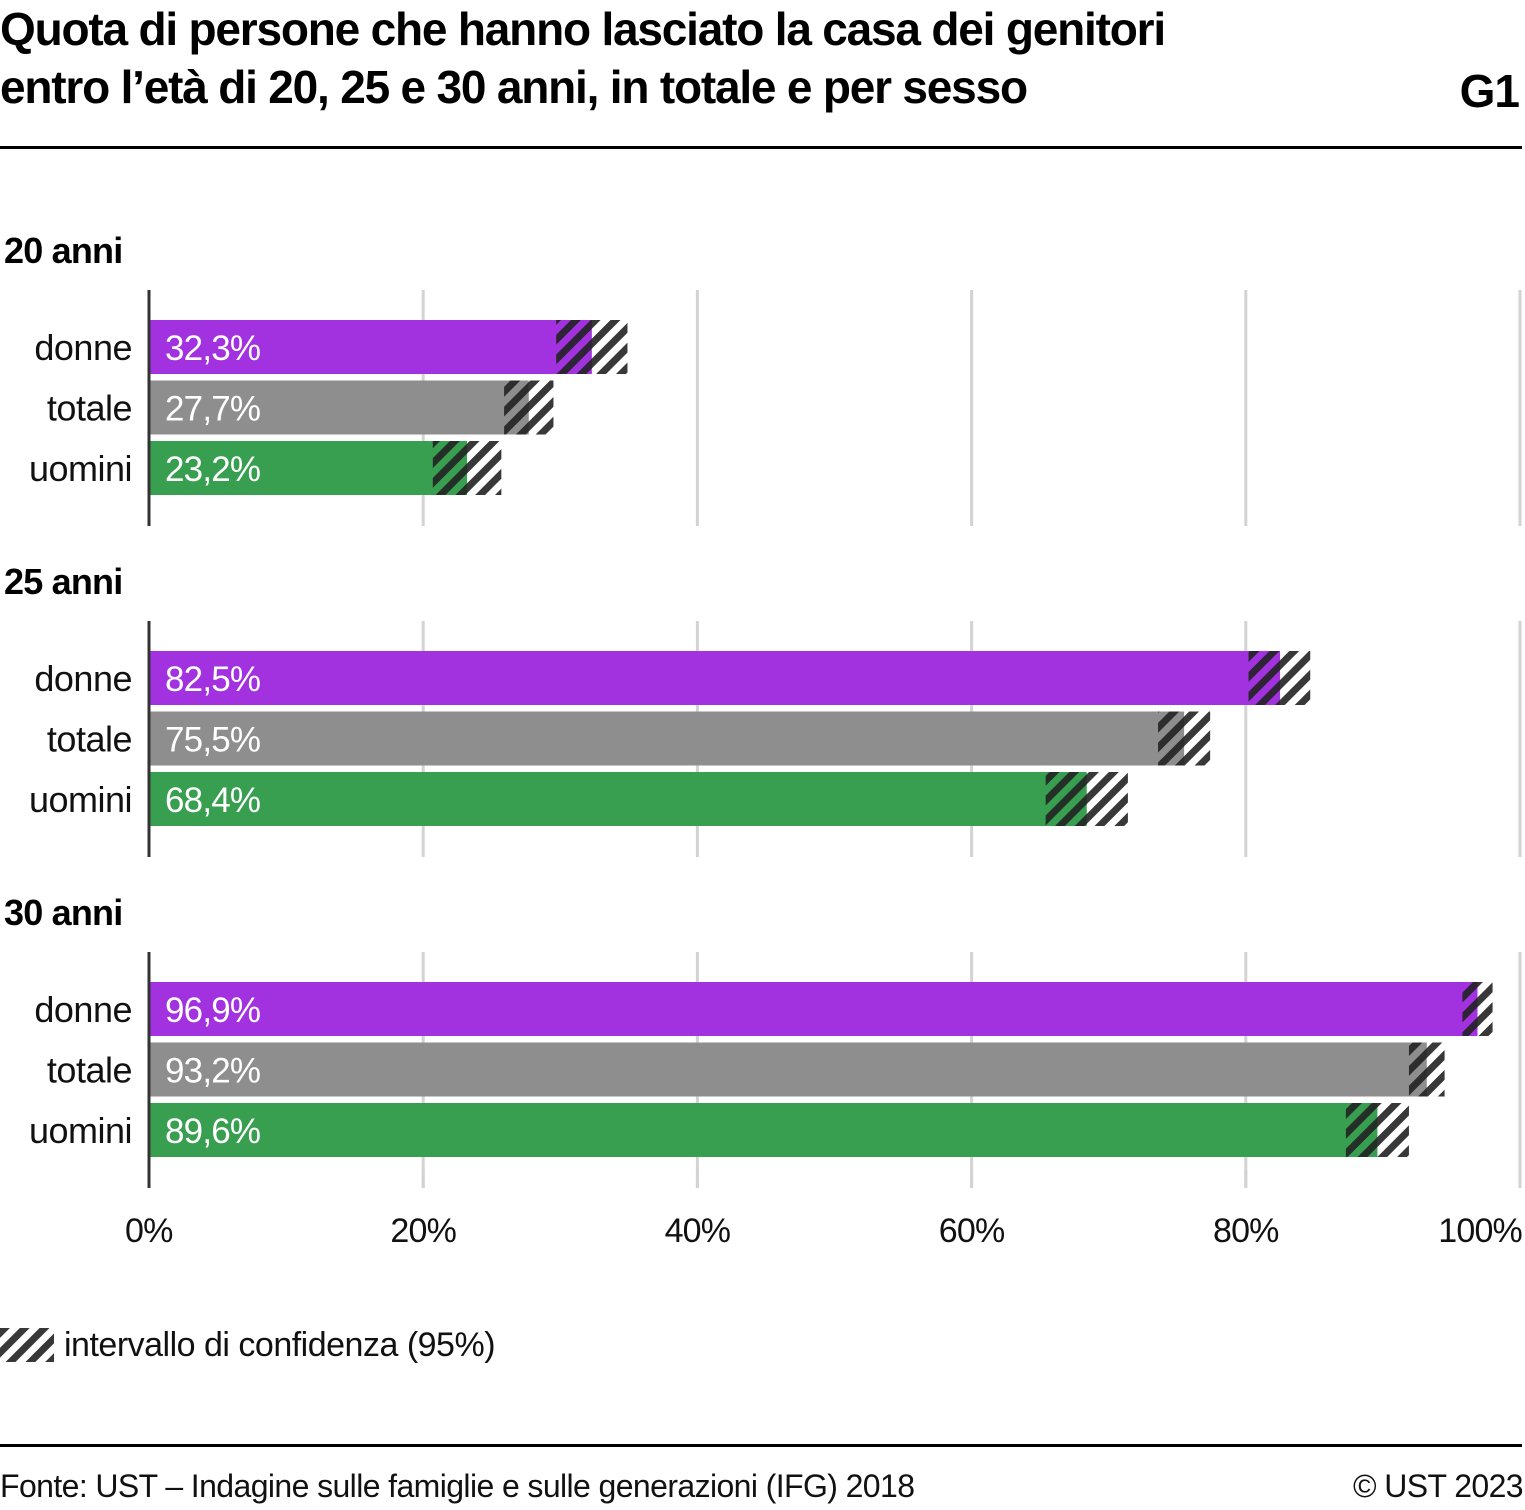 The width and height of the screenshot is (1525, 1510). I want to click on group-label: 25 anni, so click(63, 581).